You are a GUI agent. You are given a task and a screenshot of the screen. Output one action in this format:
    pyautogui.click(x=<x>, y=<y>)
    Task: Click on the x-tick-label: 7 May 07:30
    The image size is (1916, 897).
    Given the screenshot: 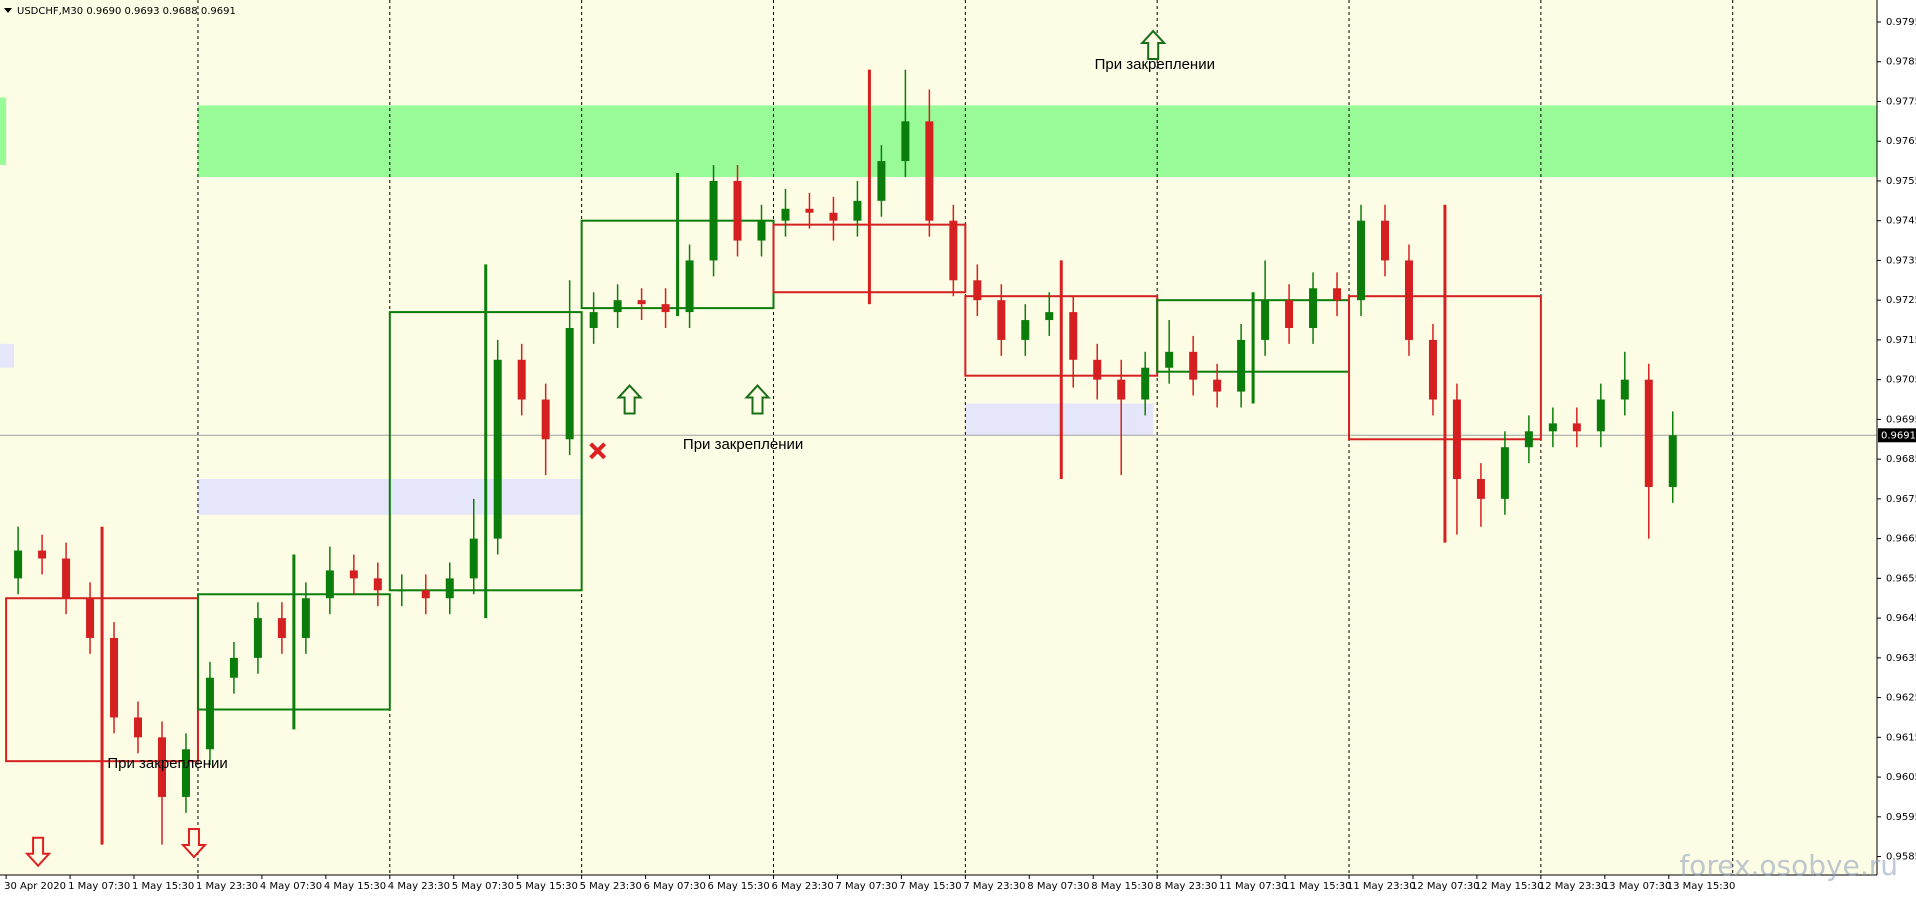 What is the action you would take?
    pyautogui.click(x=866, y=886)
    